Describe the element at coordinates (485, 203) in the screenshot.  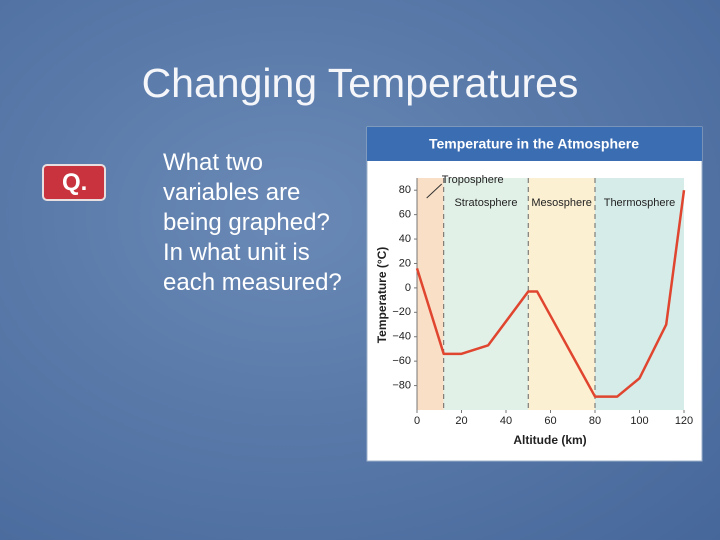
I see `layer-label: Stratosphere` at that location.